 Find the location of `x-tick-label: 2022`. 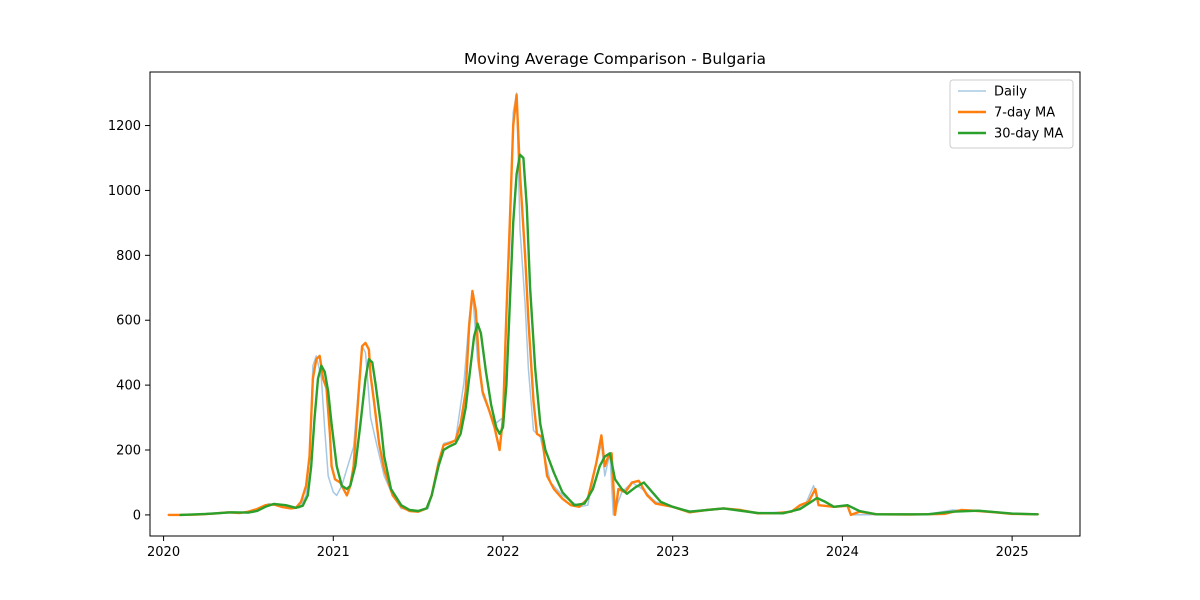

x-tick-label: 2022 is located at coordinates (502, 552).